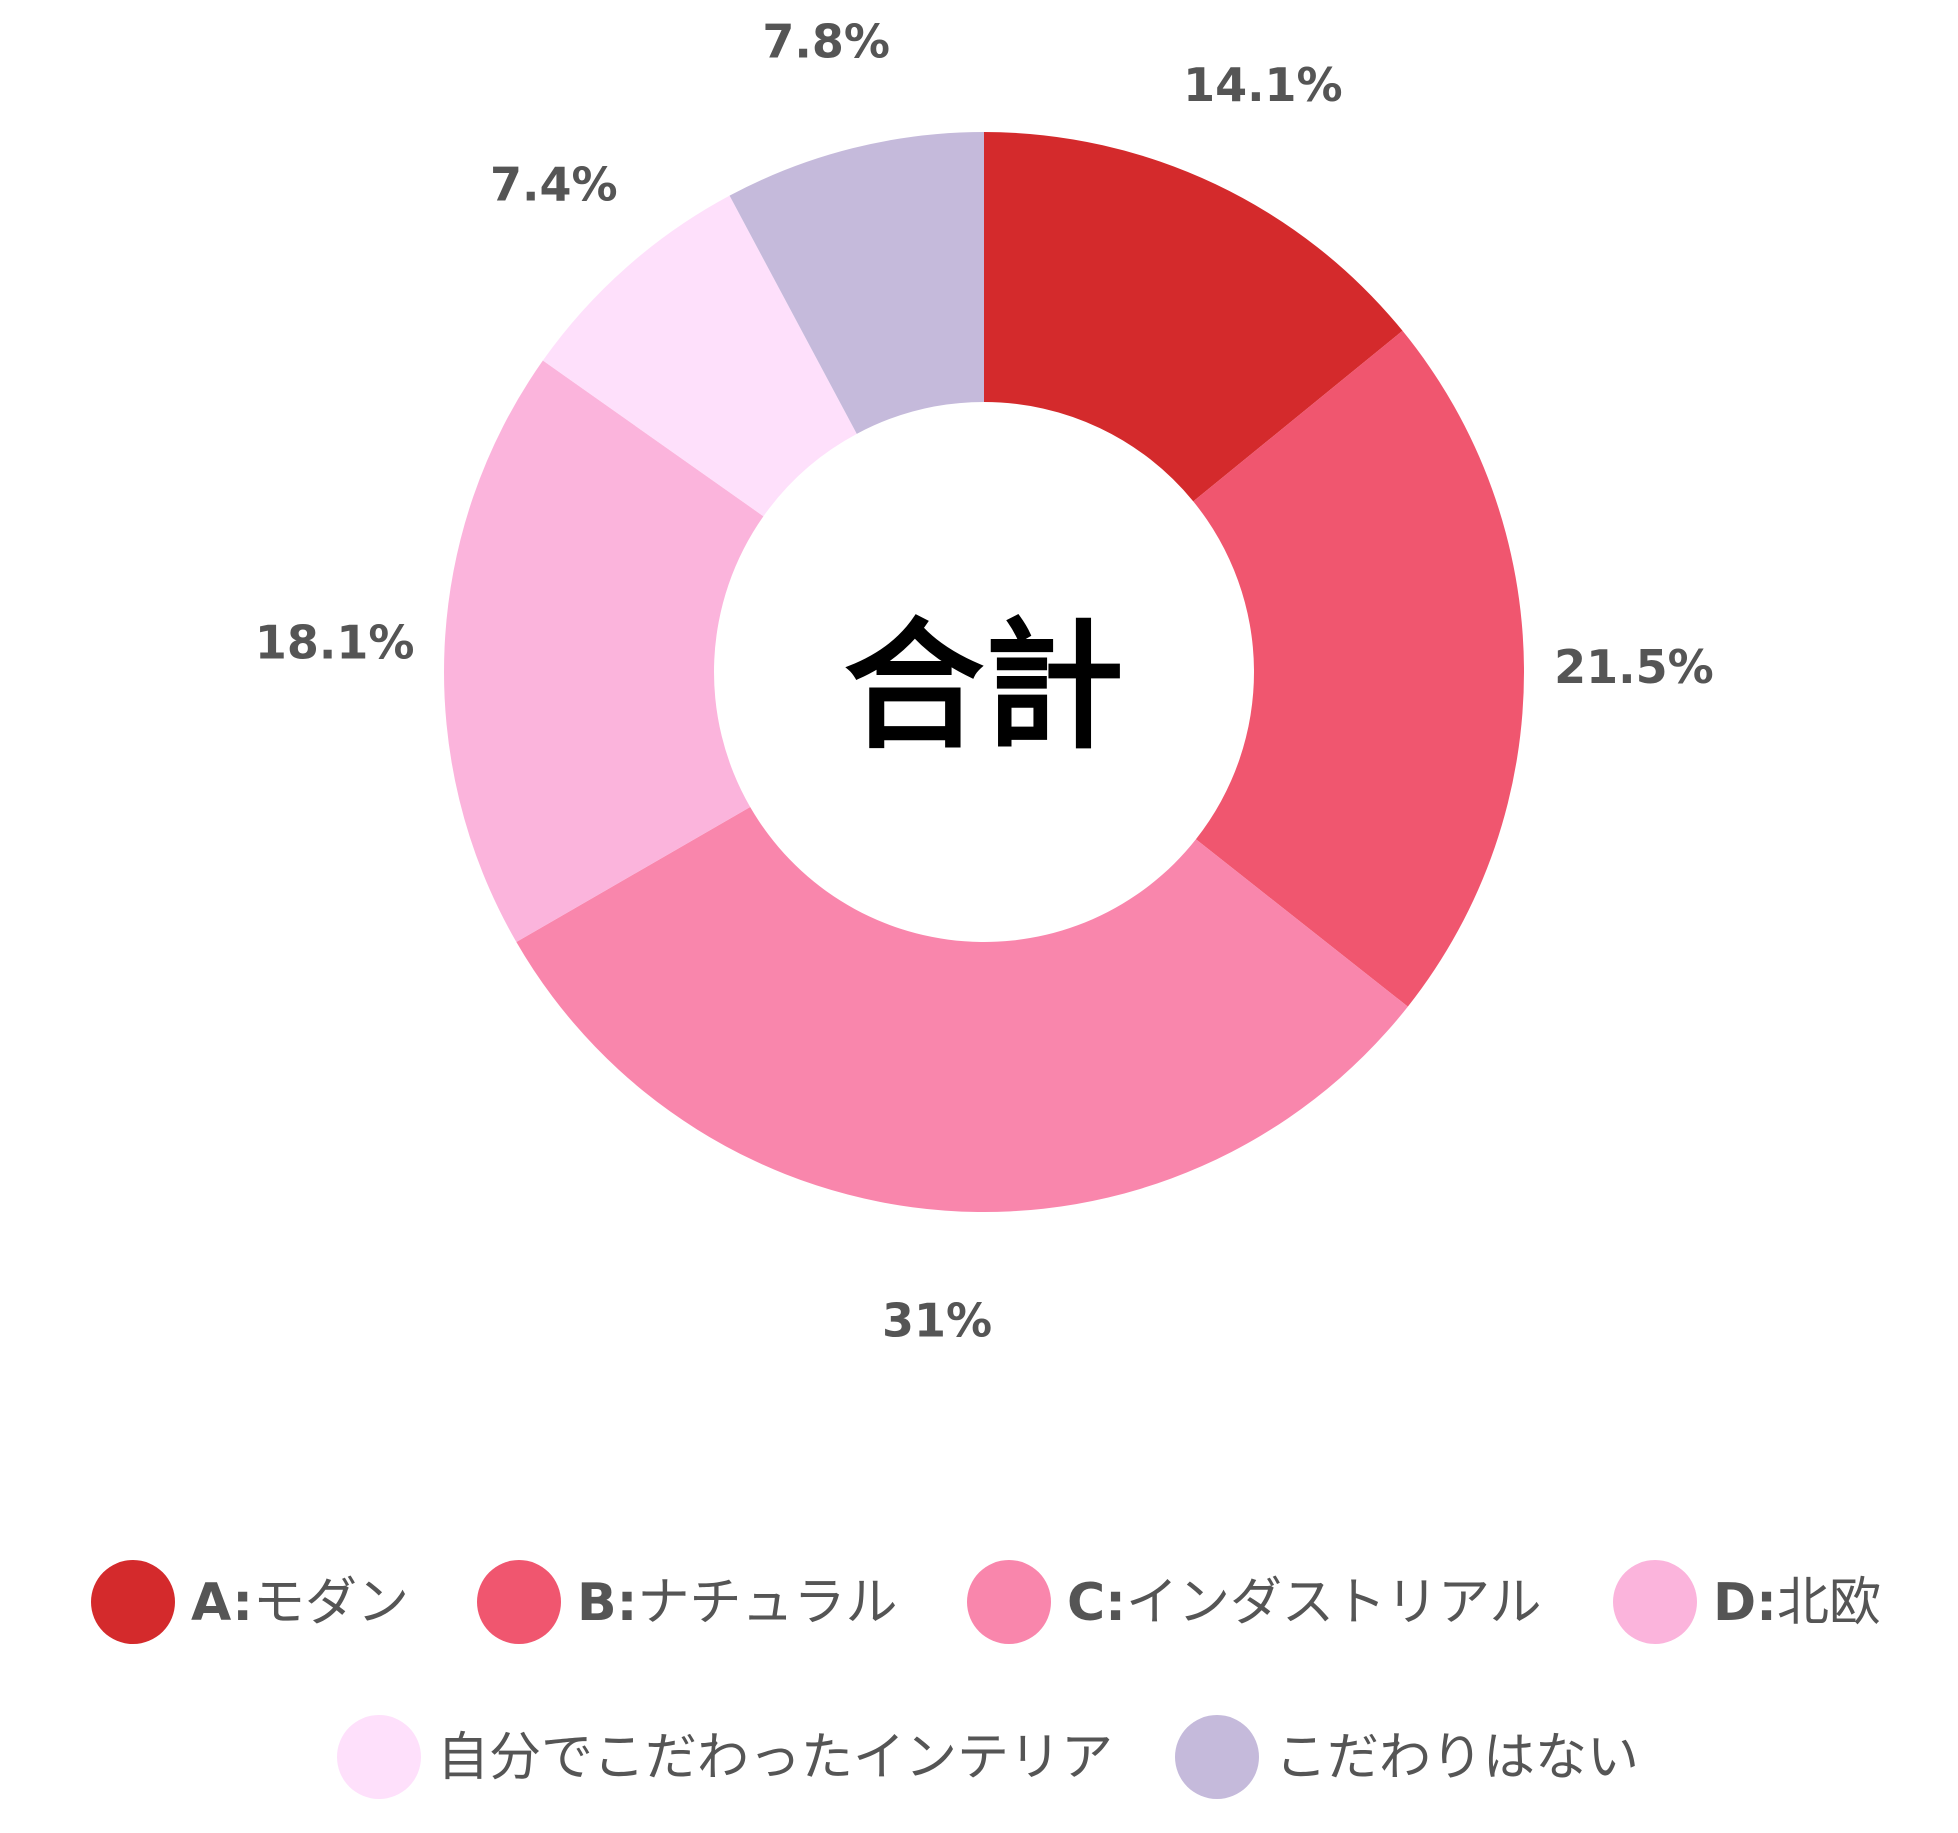  Describe the element at coordinates (775, 1758) in the screenshot. I see `legend-label: 自分でこだわったインテリア` at that location.